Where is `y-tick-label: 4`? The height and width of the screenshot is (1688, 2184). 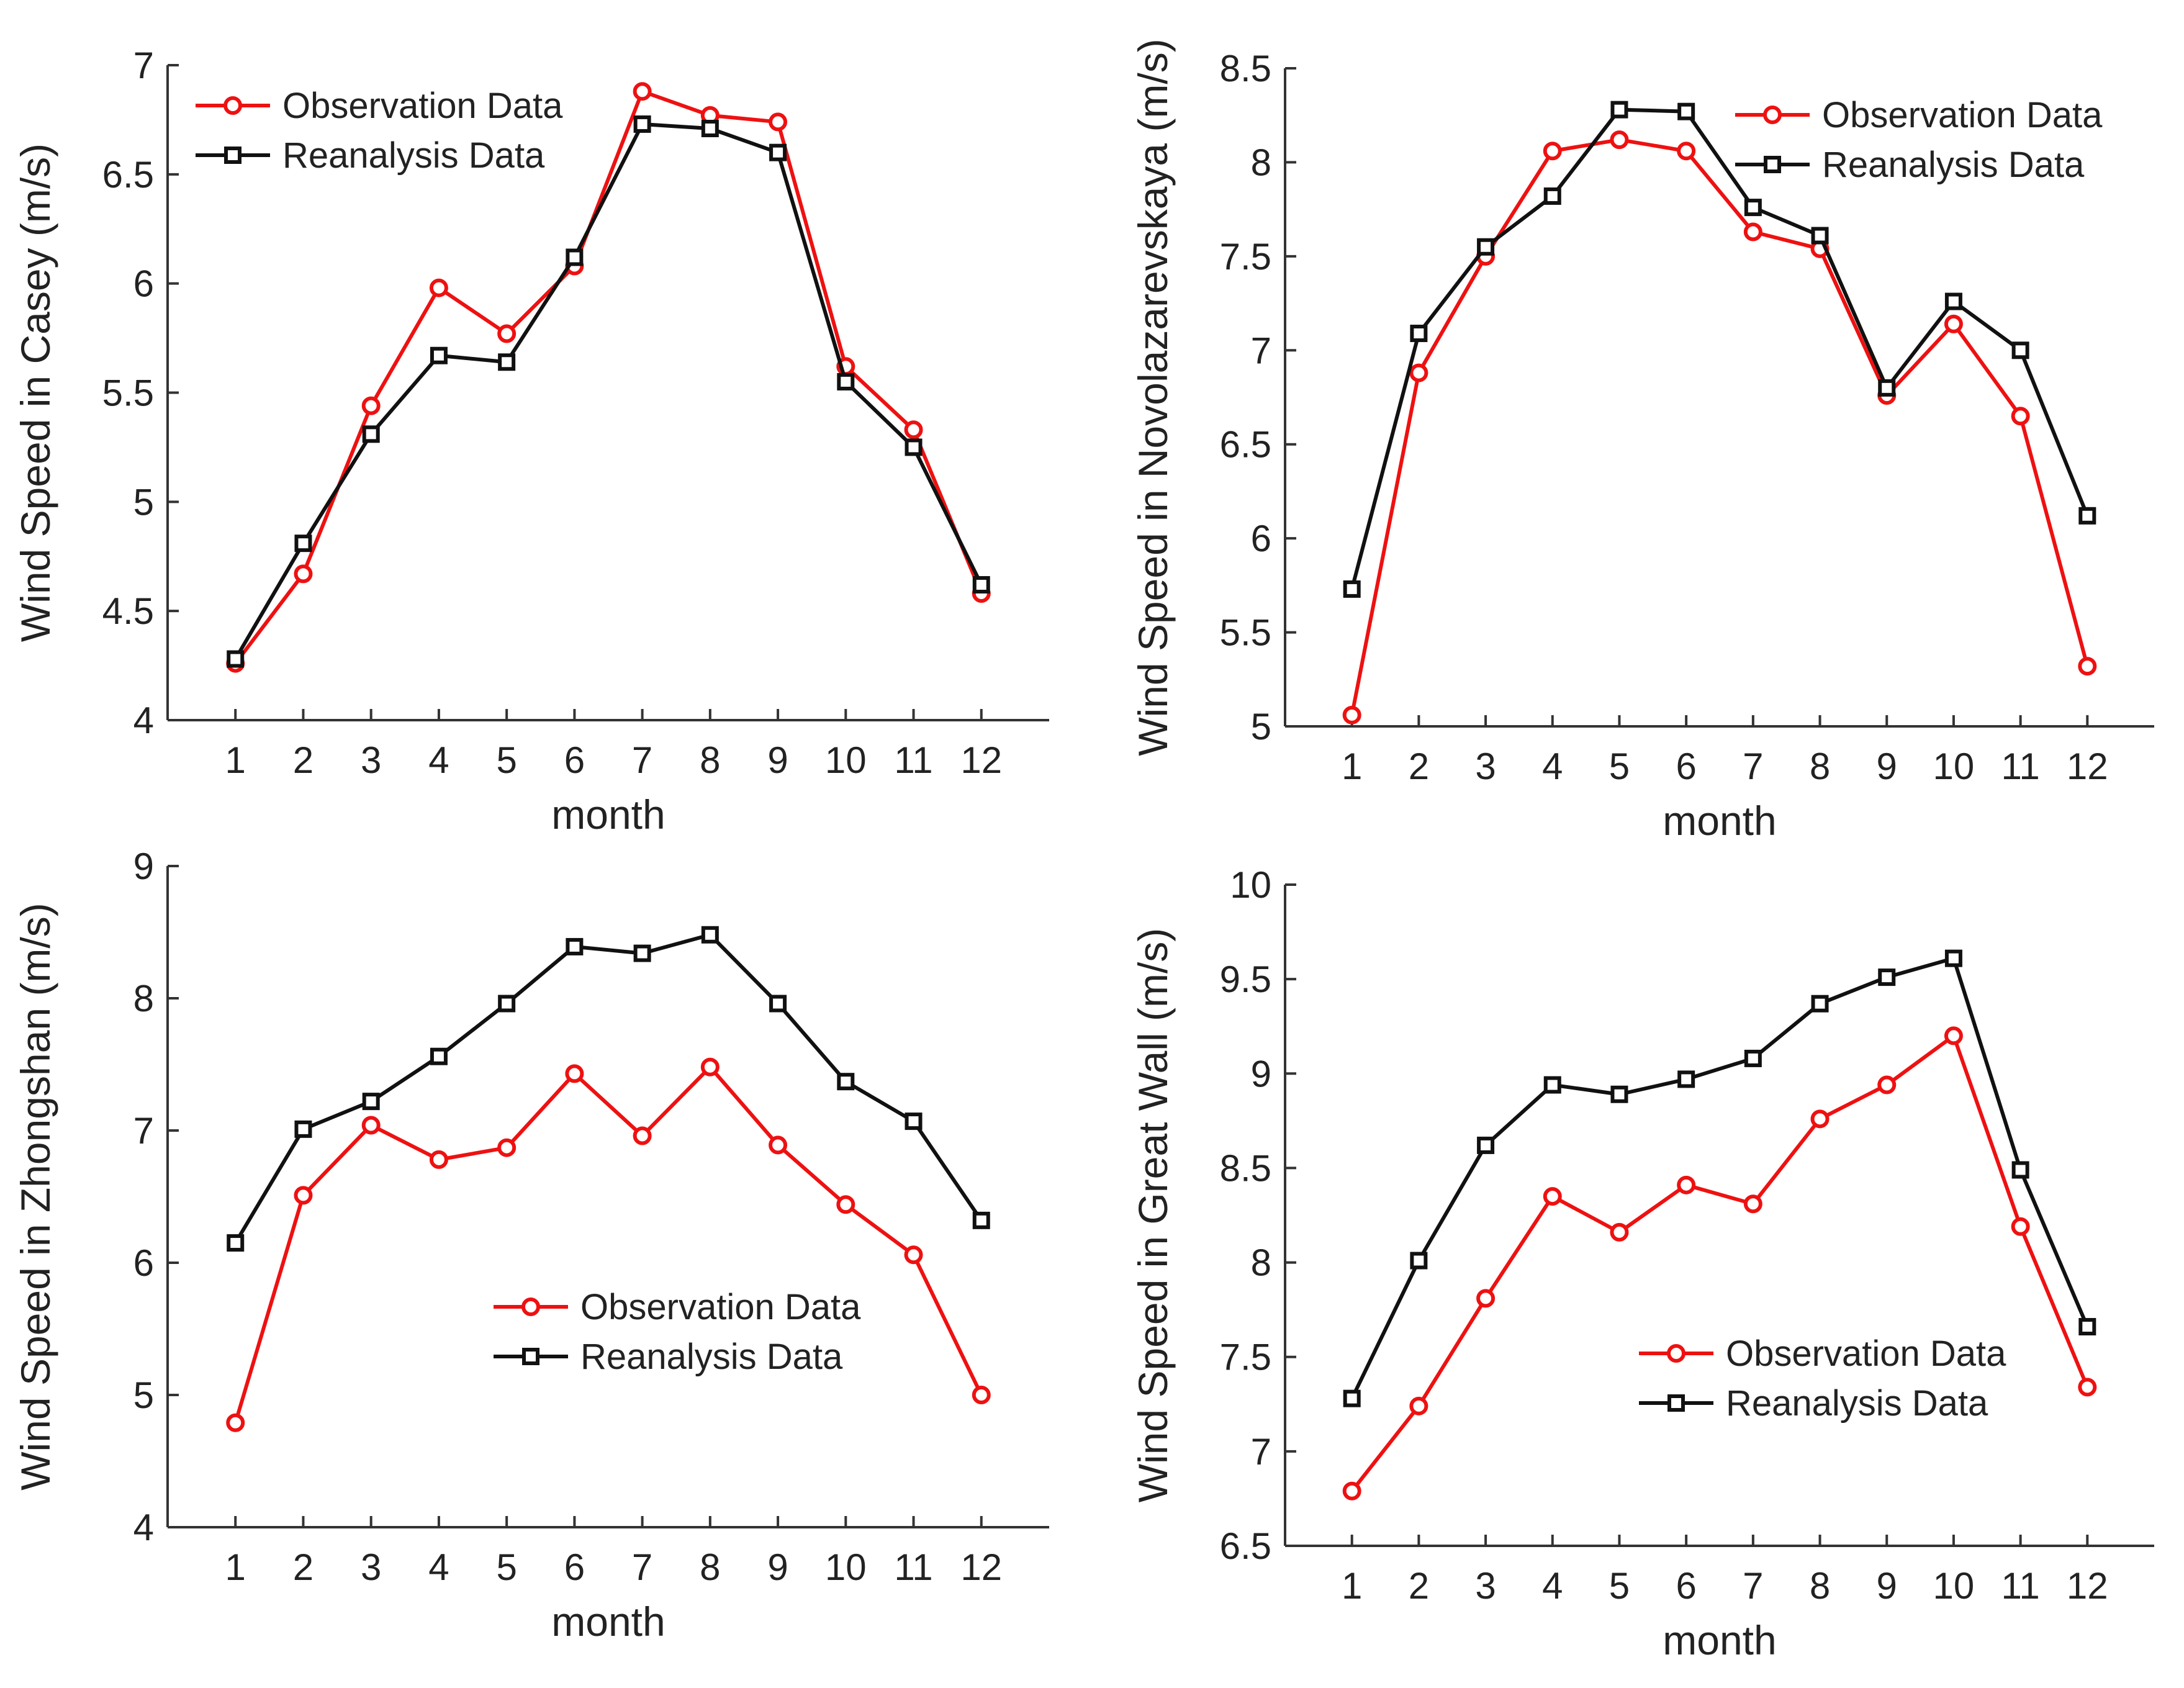 y-tick-label: 4 is located at coordinates (143, 720).